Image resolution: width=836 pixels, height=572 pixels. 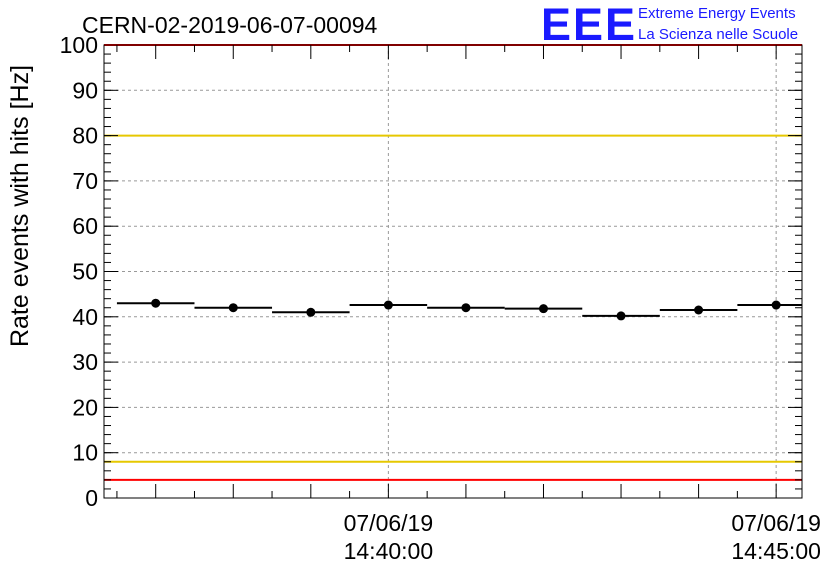 What do you see at coordinates (589, 25) in the screenshot?
I see `eee-logo-mark: EEE` at bounding box center [589, 25].